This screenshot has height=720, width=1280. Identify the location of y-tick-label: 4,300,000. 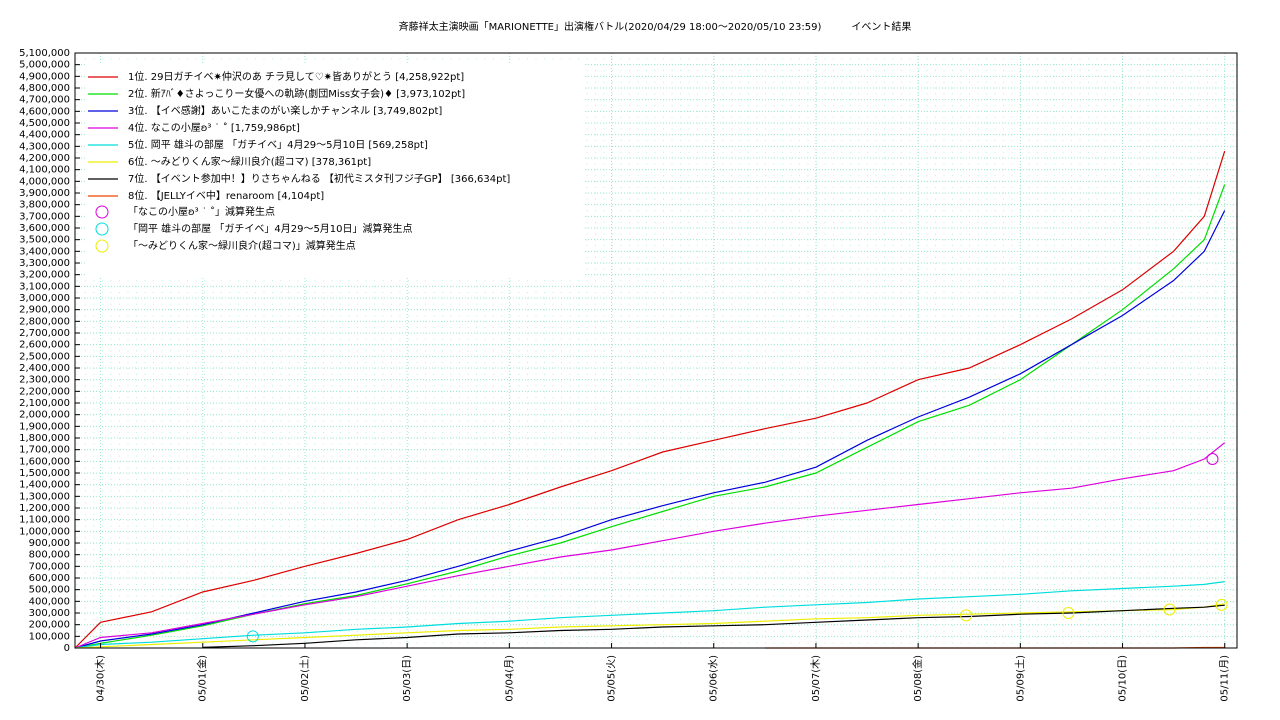
(44, 146).